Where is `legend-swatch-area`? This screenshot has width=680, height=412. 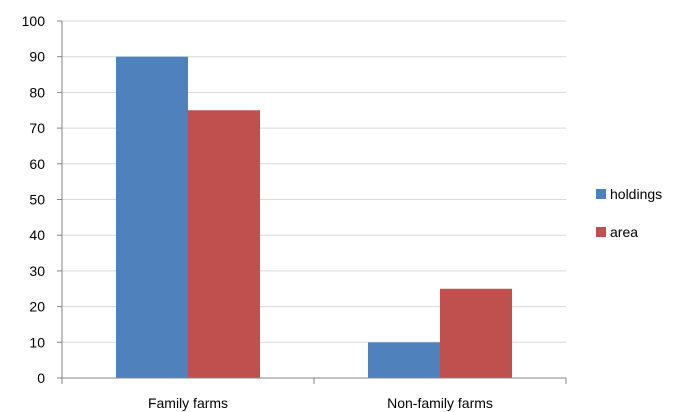
legend-swatch-area is located at coordinates (601, 232).